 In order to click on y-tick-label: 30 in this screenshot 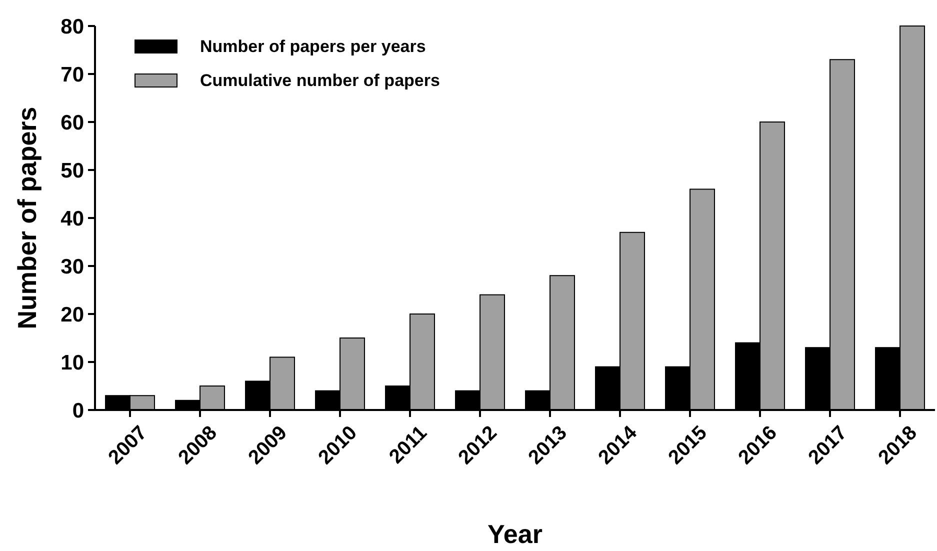, I will do `click(72, 266)`.